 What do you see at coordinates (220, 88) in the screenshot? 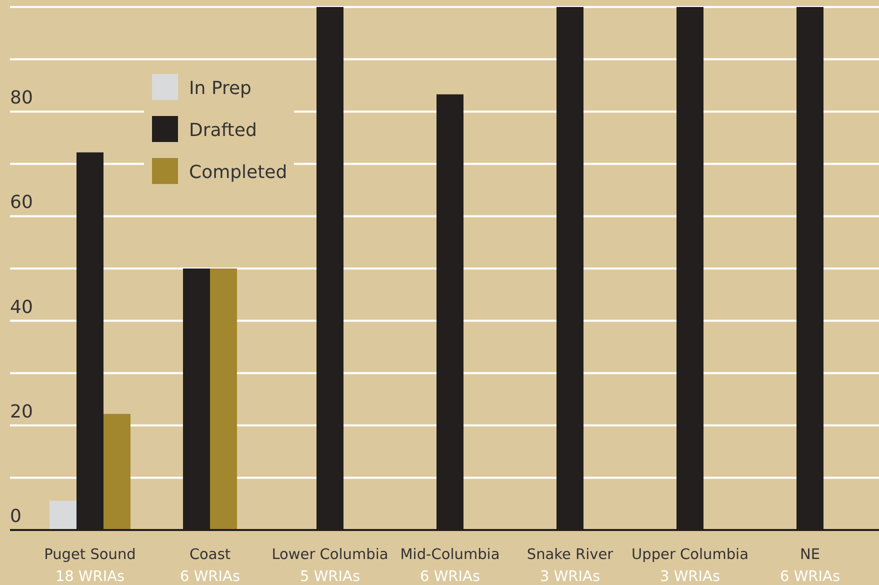
I see `legend-label: In Prep` at bounding box center [220, 88].